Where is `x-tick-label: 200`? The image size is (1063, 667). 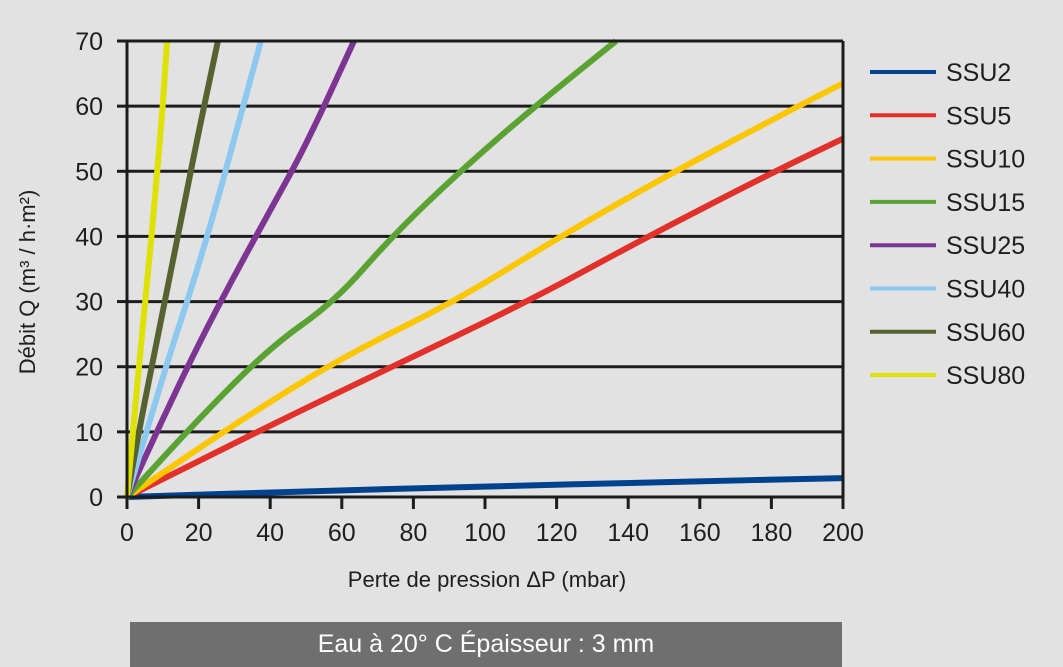 x-tick-label: 200 is located at coordinates (843, 533).